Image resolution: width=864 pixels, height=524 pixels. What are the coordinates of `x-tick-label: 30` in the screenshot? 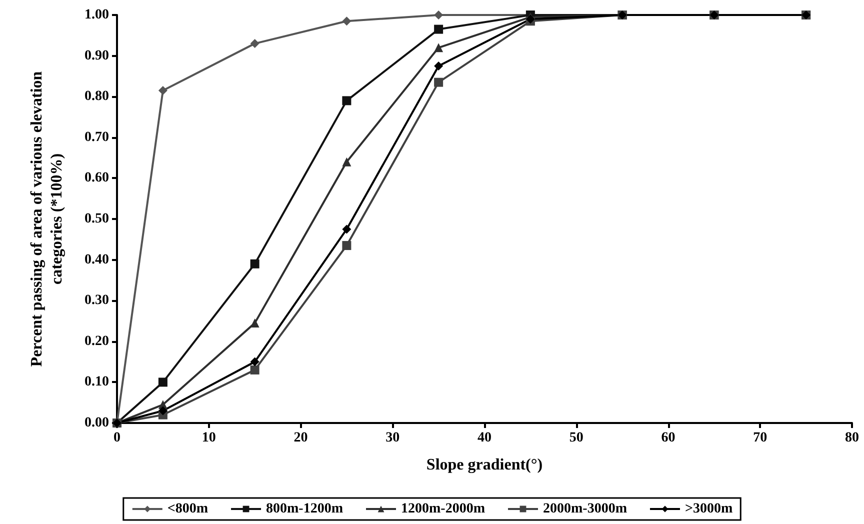 It's located at (393, 438).